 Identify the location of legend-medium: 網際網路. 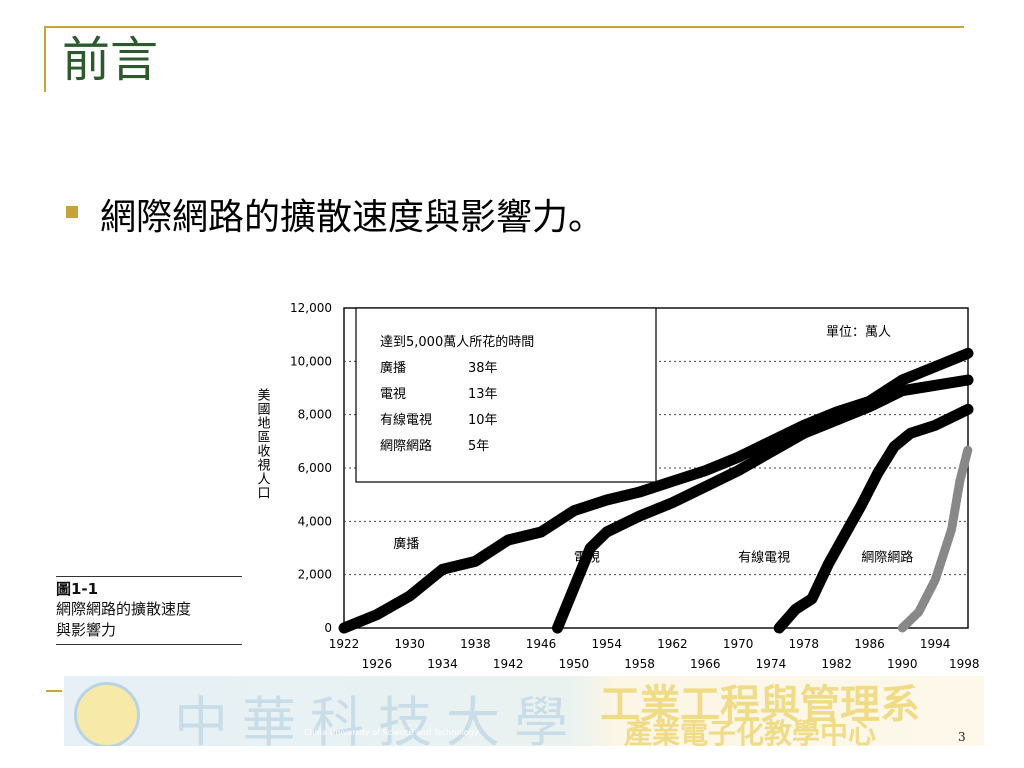
(406, 446).